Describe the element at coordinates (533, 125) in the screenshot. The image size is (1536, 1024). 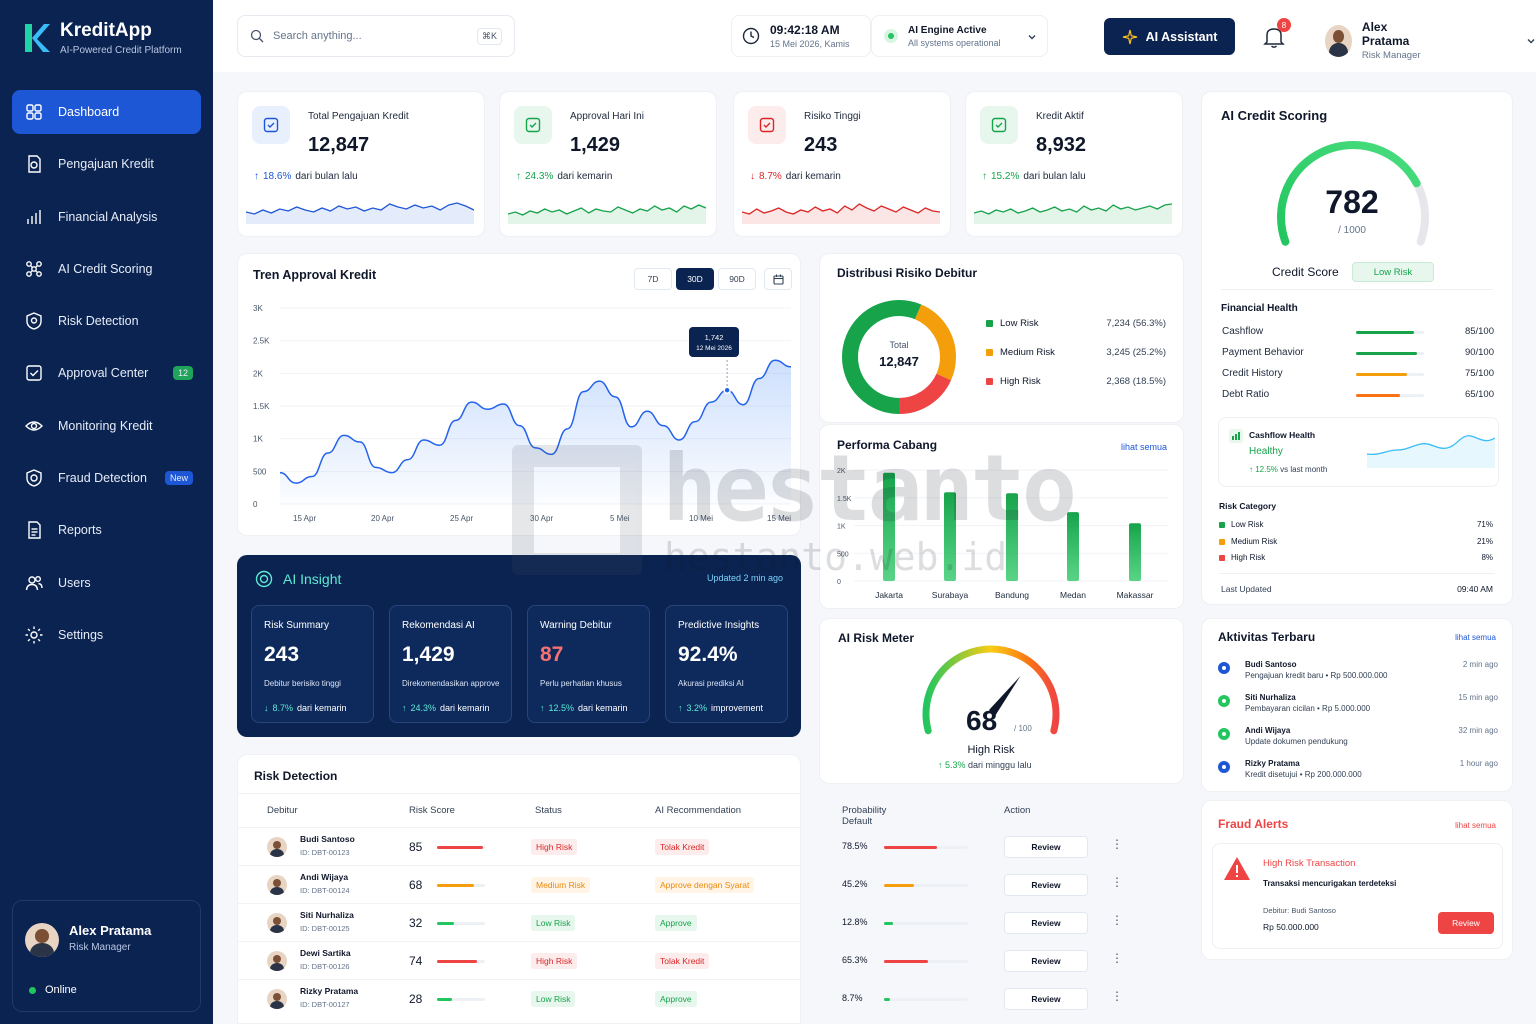
I see `approve-doc-icon` at that location.